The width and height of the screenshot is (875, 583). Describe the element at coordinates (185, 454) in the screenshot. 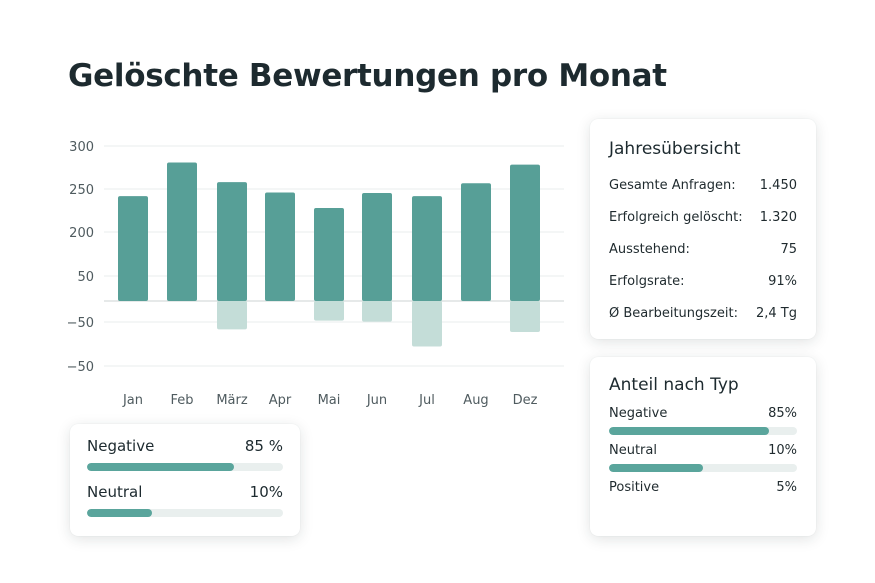

I see `mini-item-negative: Negative 85 %` at that location.